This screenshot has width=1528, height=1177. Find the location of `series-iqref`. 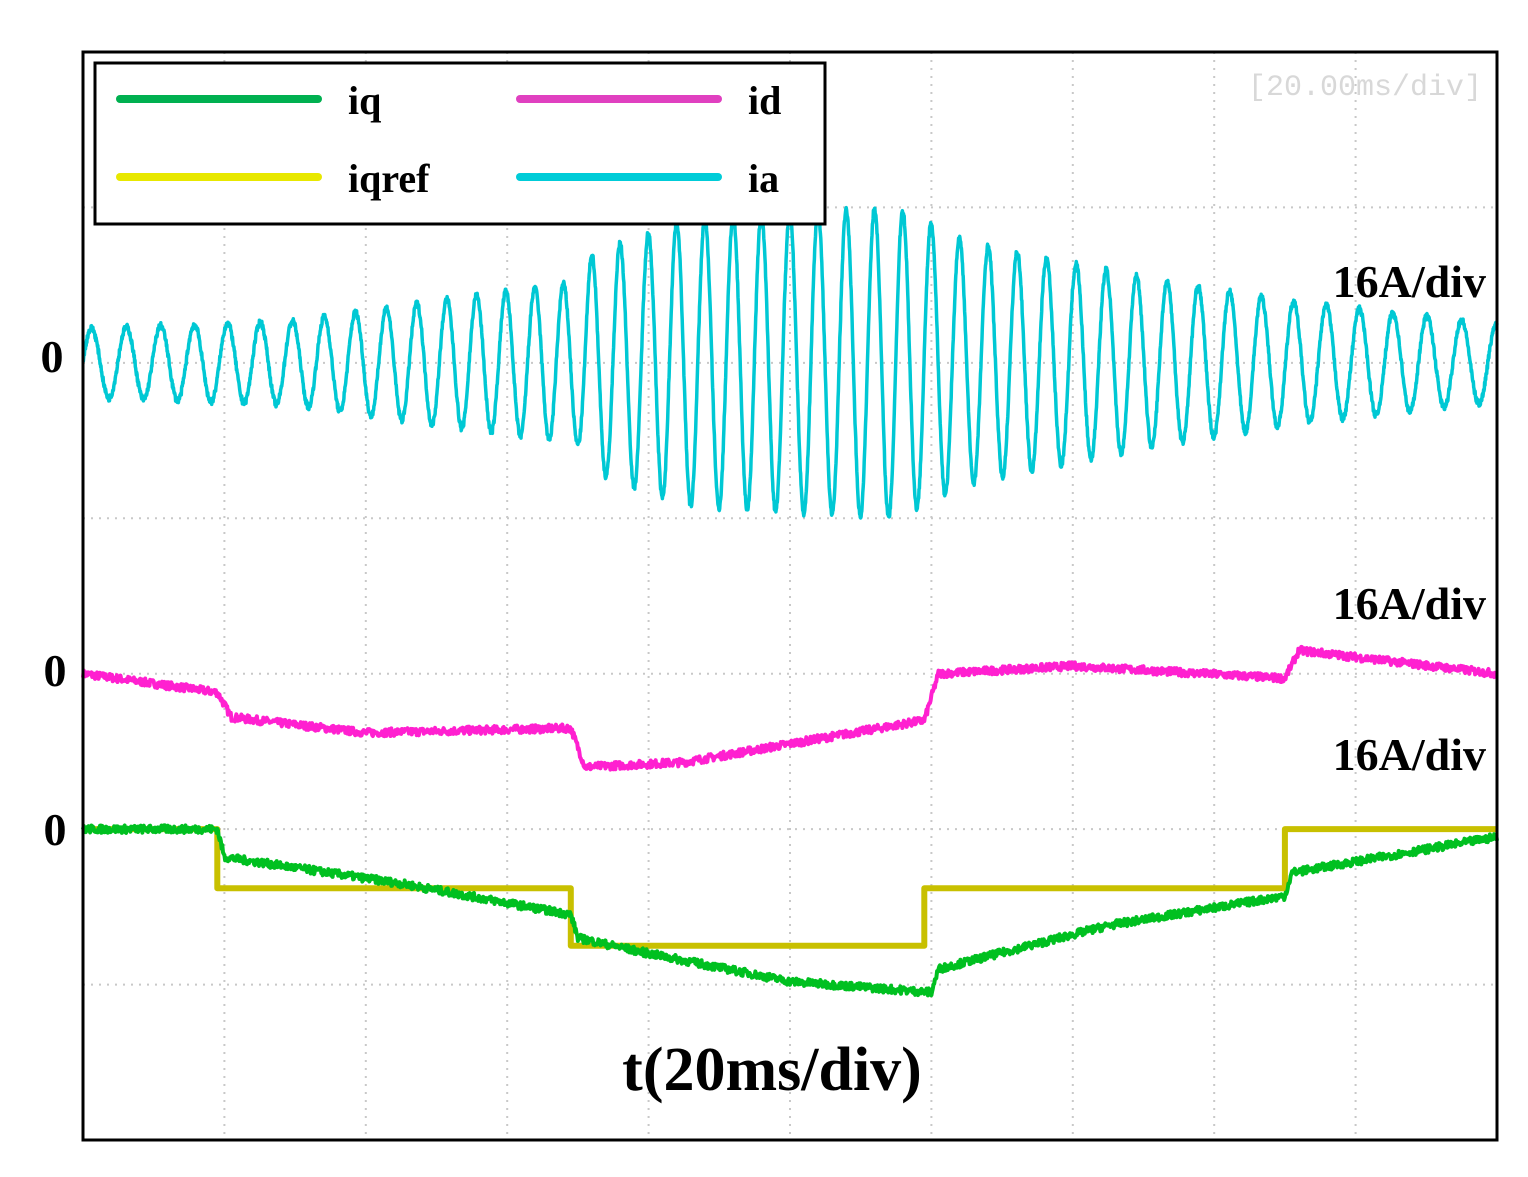

series-iqref is located at coordinates (790, 887).